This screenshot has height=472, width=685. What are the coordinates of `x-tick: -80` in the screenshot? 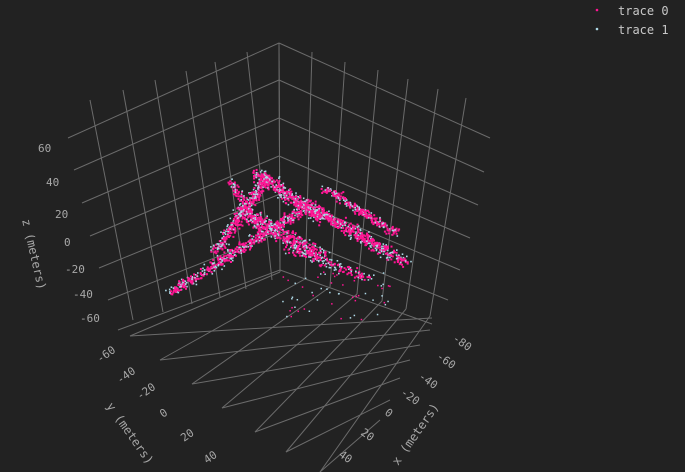 It's located at (462, 343).